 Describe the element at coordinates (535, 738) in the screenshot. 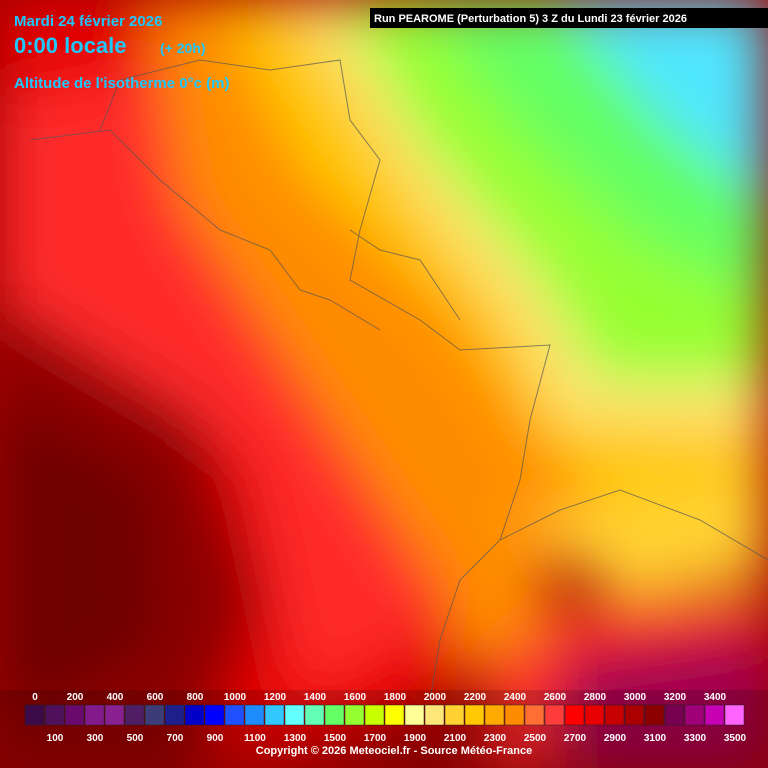

I see `level-label: 2500` at that location.